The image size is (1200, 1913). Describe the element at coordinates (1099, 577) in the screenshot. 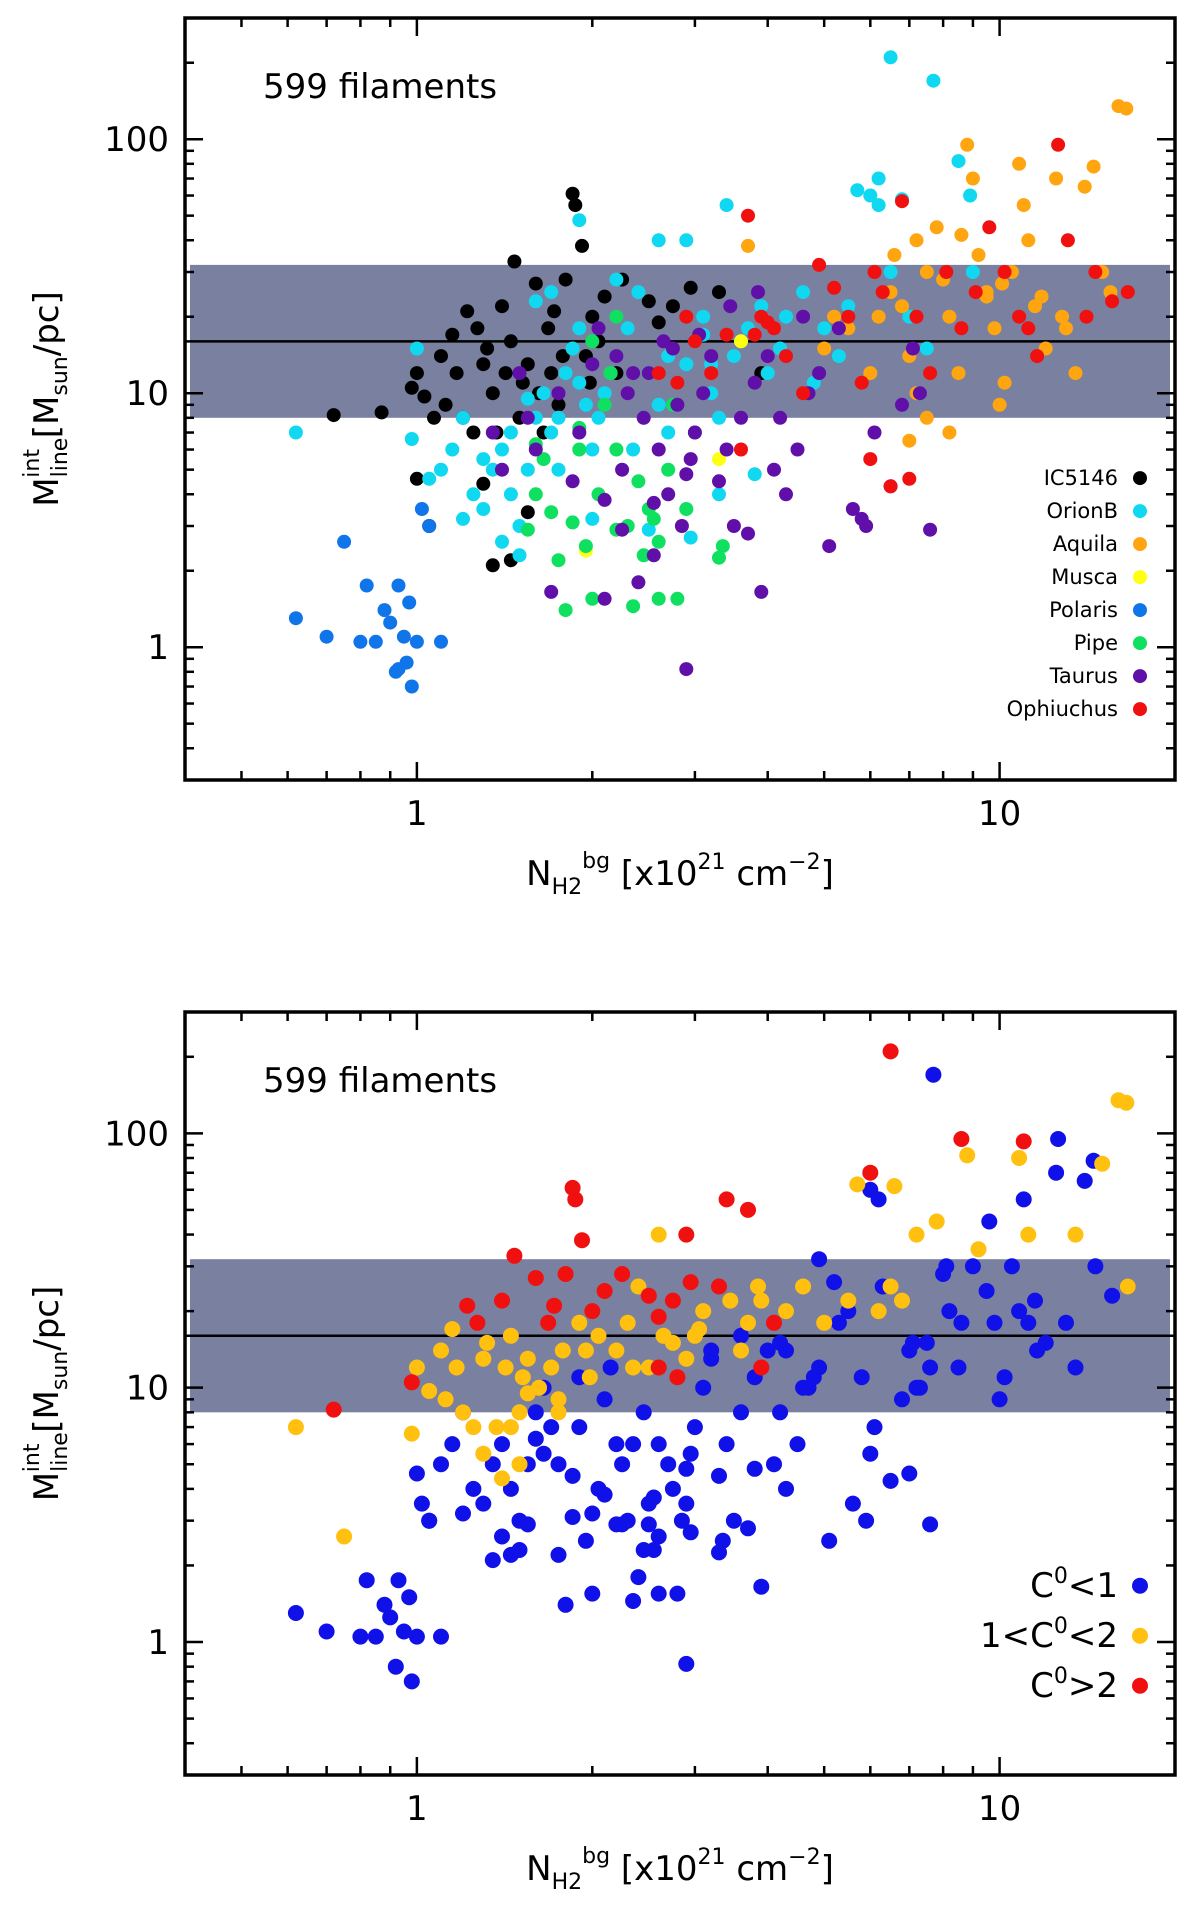

I see `legend-item: Musca` at that location.